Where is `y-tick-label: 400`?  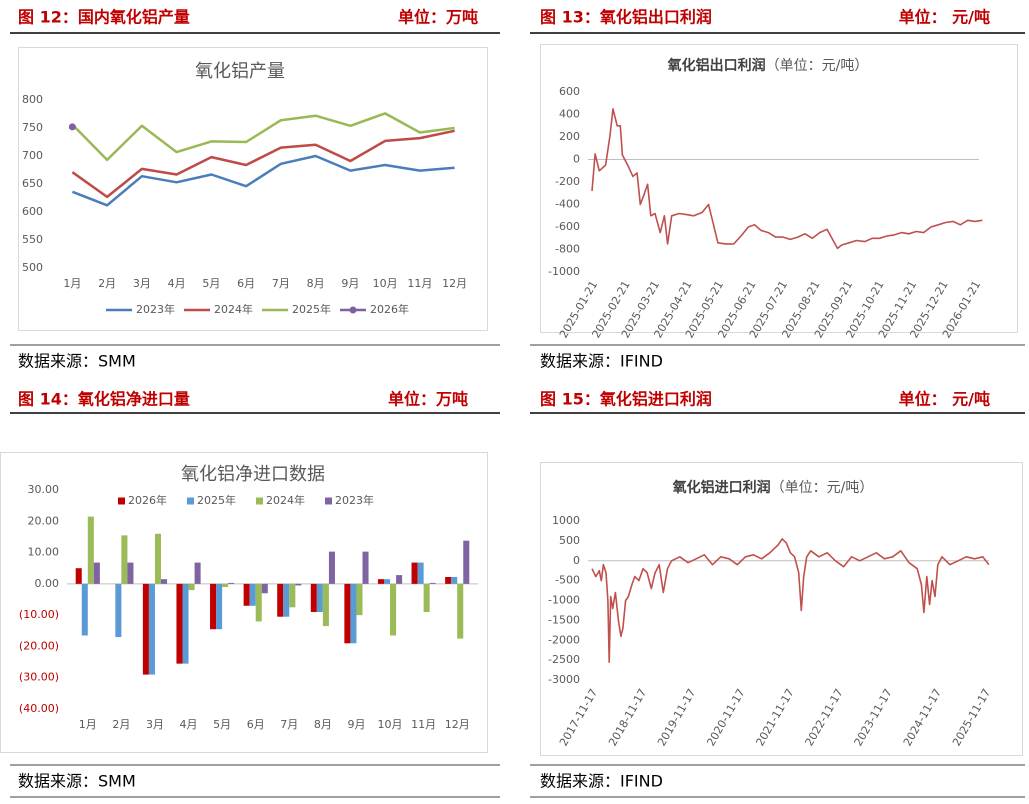
y-tick-label: 400 is located at coordinates (569, 114).